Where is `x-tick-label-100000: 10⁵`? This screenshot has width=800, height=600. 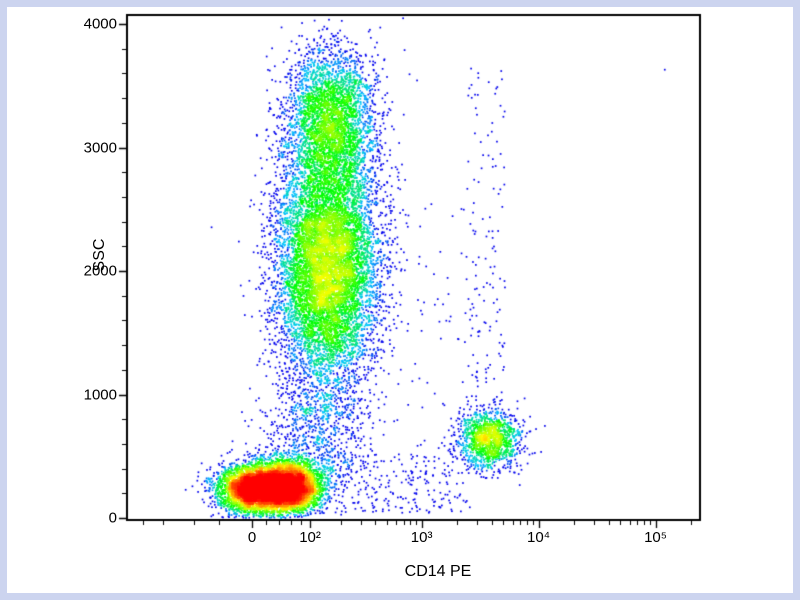 x-tick-label-100000: 10⁵ is located at coordinates (655, 537).